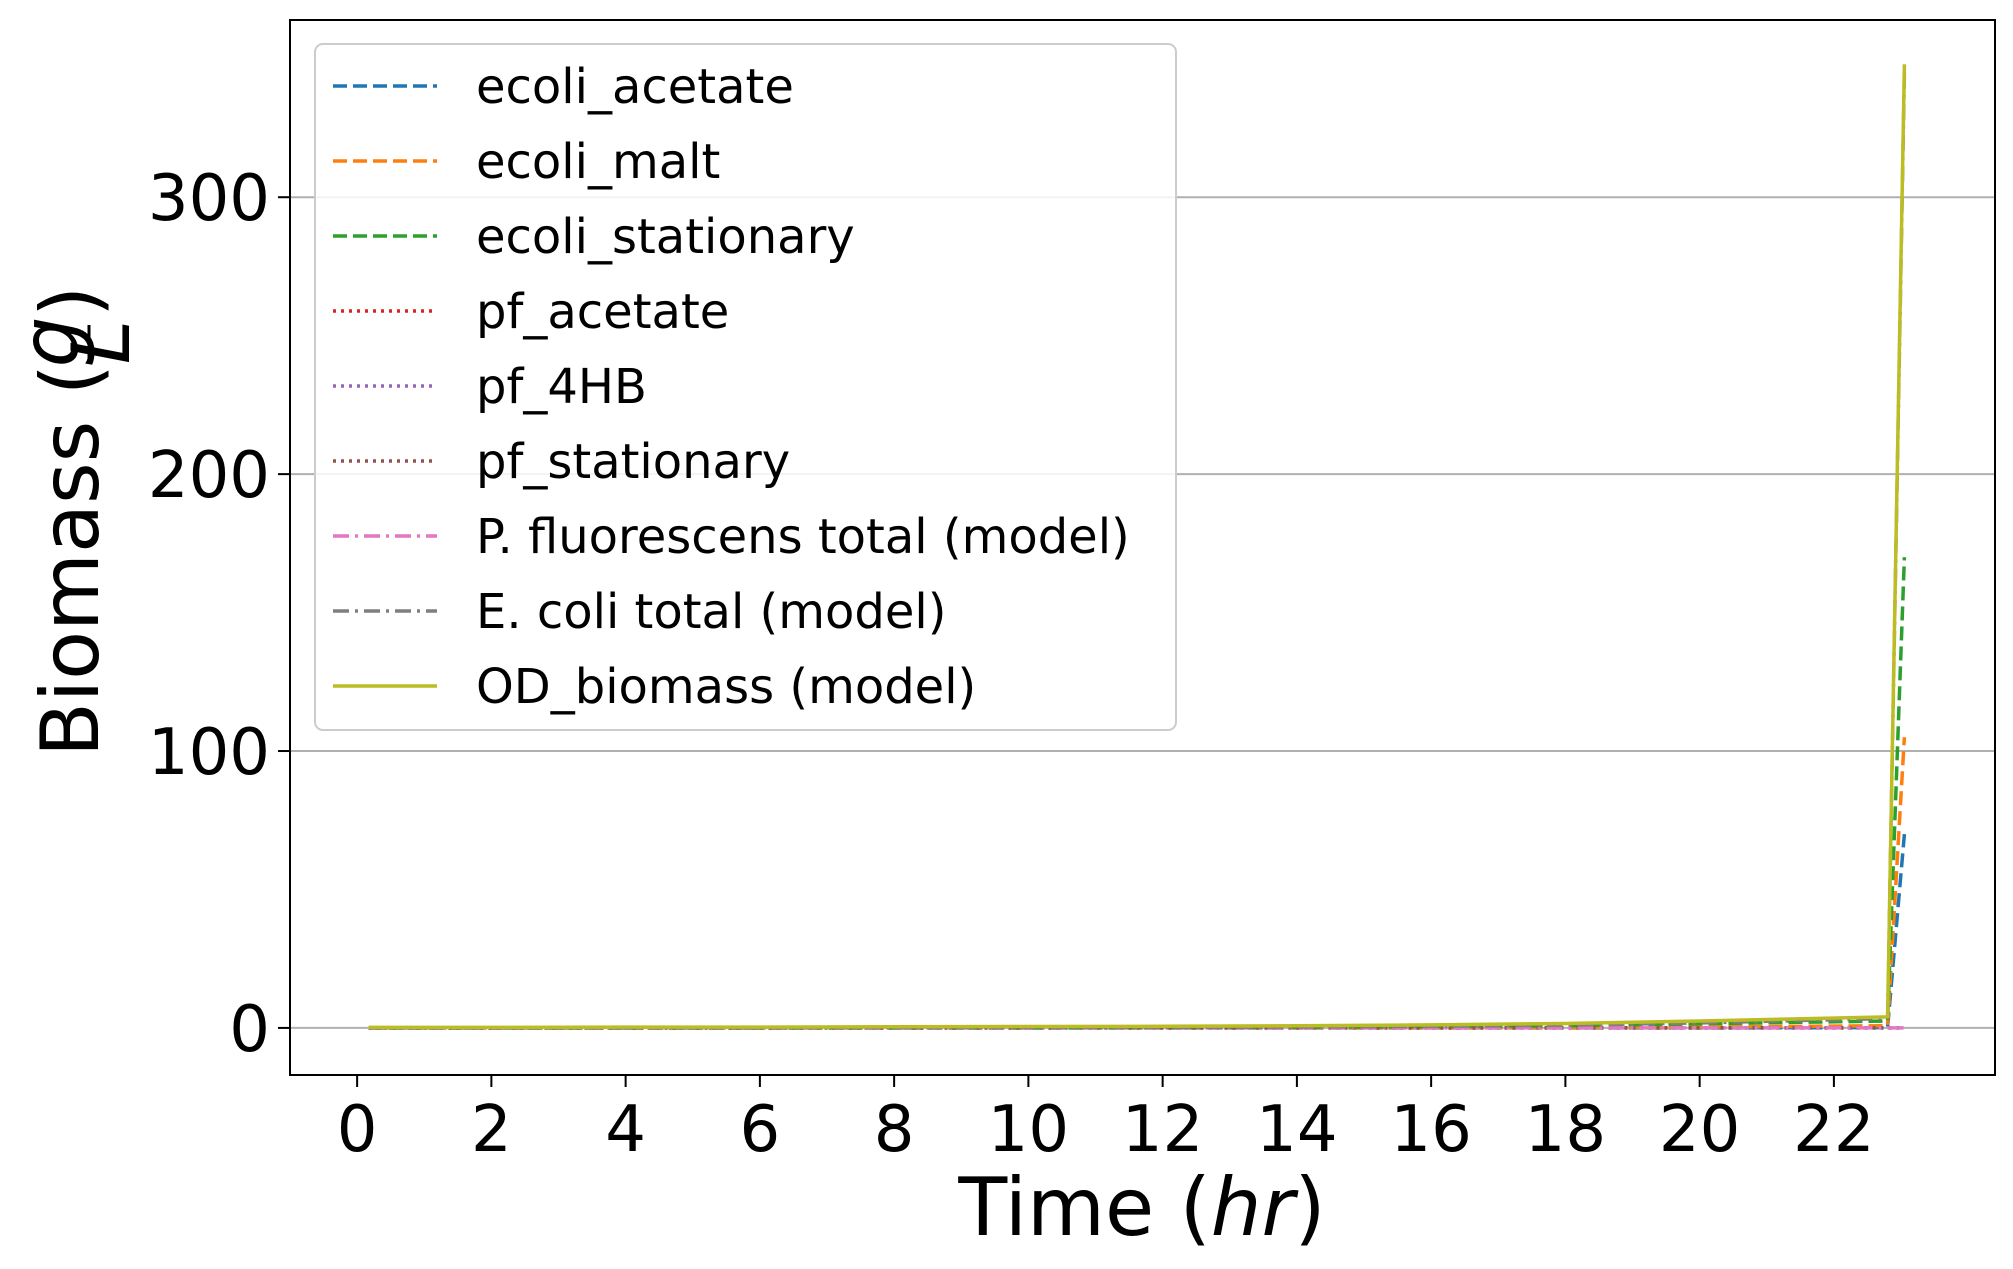 The width and height of the screenshot is (2013, 1269). What do you see at coordinates (1028, 1130) in the screenshot?
I see `x-tick-label: 10` at bounding box center [1028, 1130].